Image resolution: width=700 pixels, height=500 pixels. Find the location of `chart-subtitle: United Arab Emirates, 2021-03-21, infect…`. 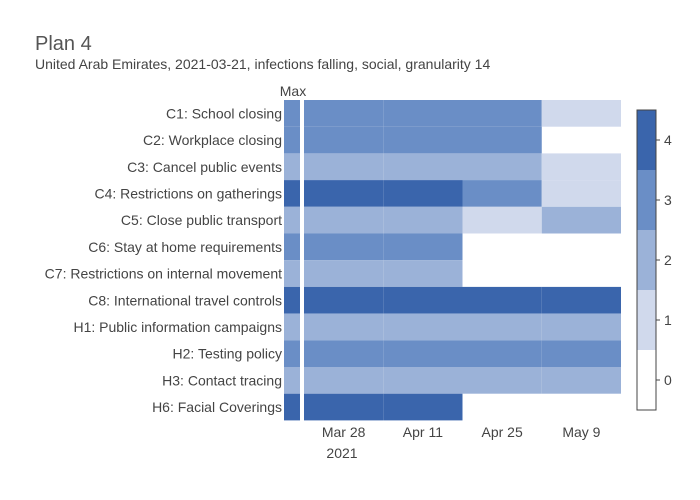

chart-subtitle: United Arab Emirates, 2021-03-21, infect… is located at coordinates (262, 64).